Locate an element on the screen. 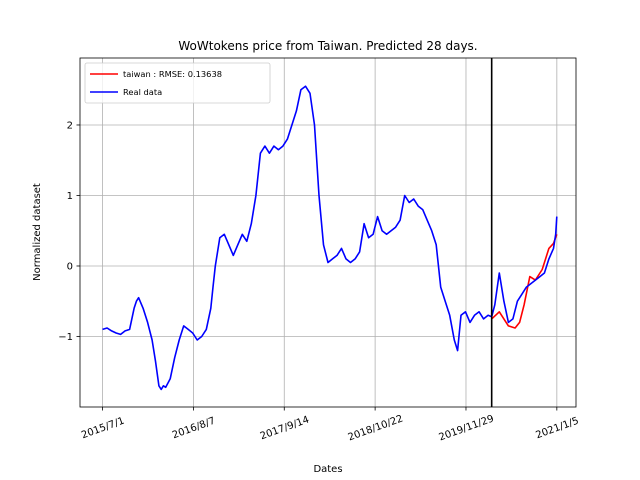 This screenshot has width=640, height=480. y-axis: −1 0 1 2 is located at coordinates (69, 231).